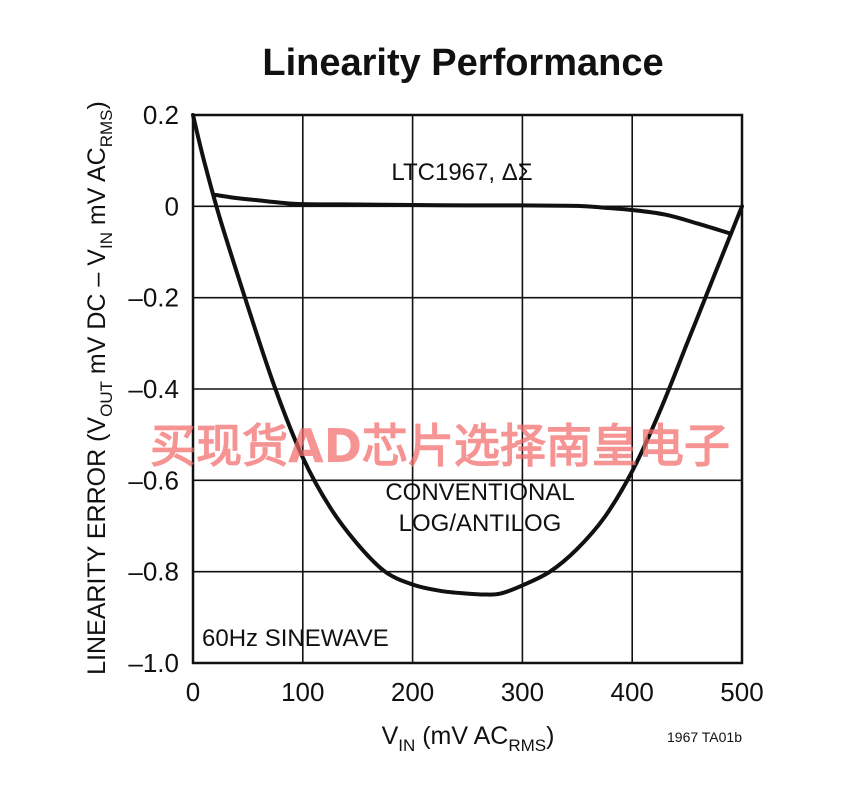 The image size is (857, 785). Describe the element at coordinates (461, 172) in the screenshot. I see `annotation-ltc1967: LTC1967, ΔΣ` at that location.